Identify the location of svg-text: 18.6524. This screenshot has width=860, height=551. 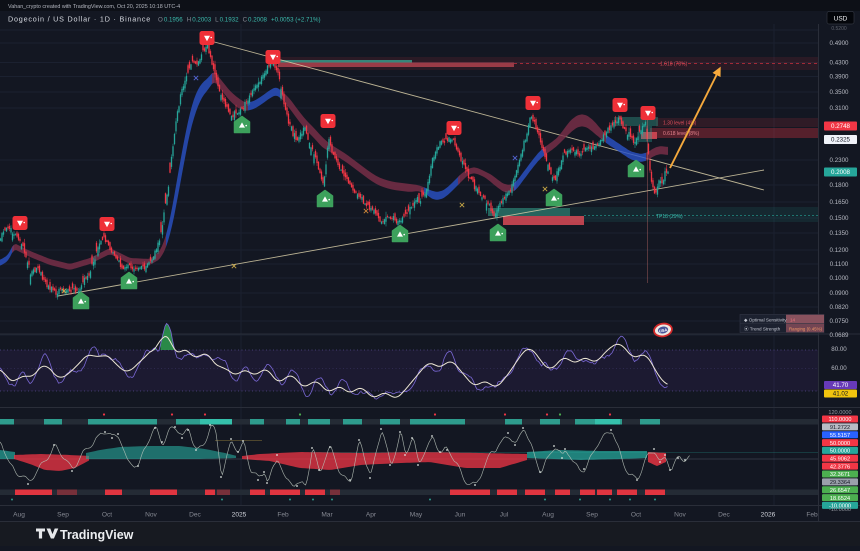
(840, 499).